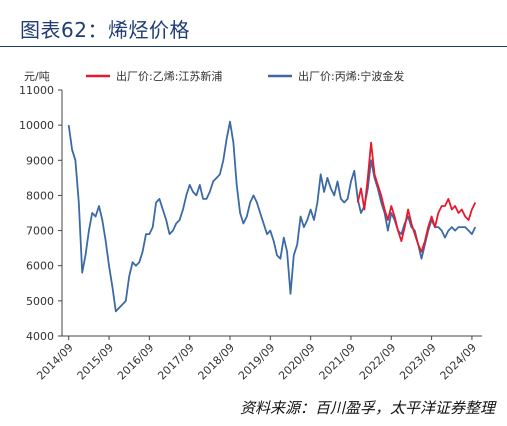 This screenshot has height=426, width=507. What do you see at coordinates (351, 76) in the screenshot?
I see `legend-label-1: 出厂价:丙烯:宁波金发` at bounding box center [351, 76].